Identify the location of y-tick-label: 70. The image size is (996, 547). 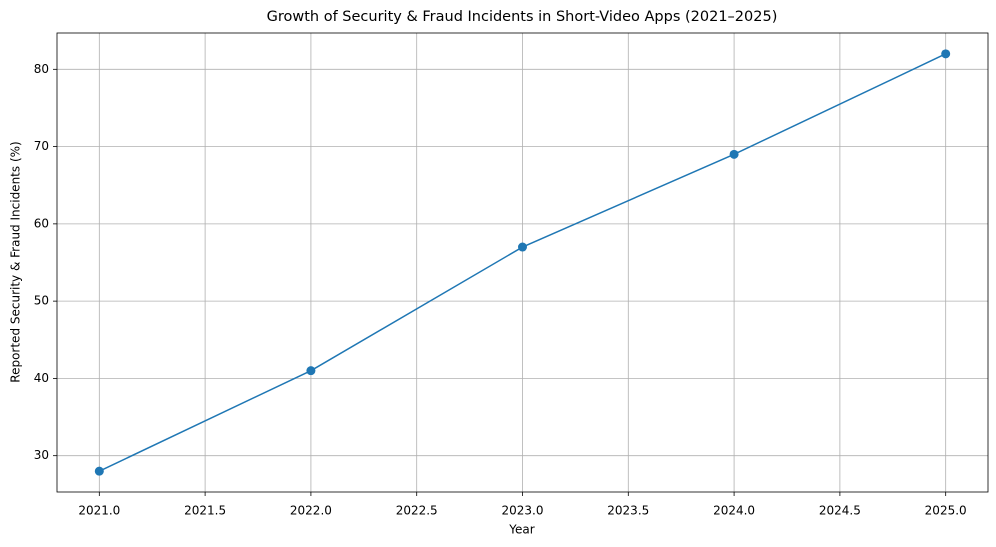
(41, 146).